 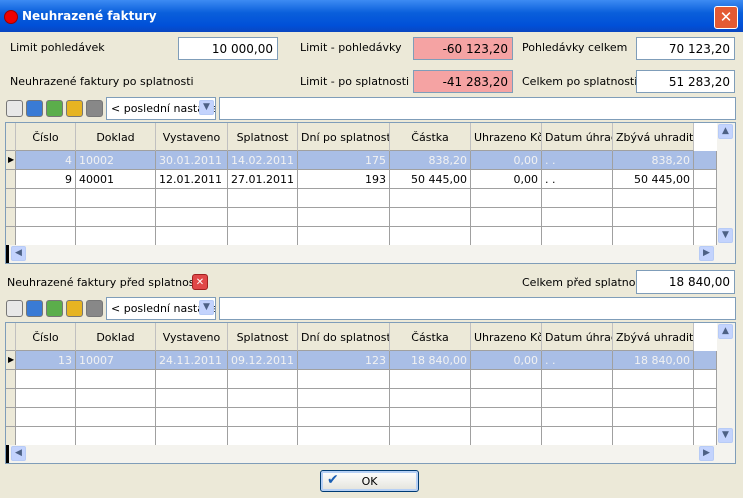 I want to click on label: Limit - po splatnosti, so click(x=355, y=81).